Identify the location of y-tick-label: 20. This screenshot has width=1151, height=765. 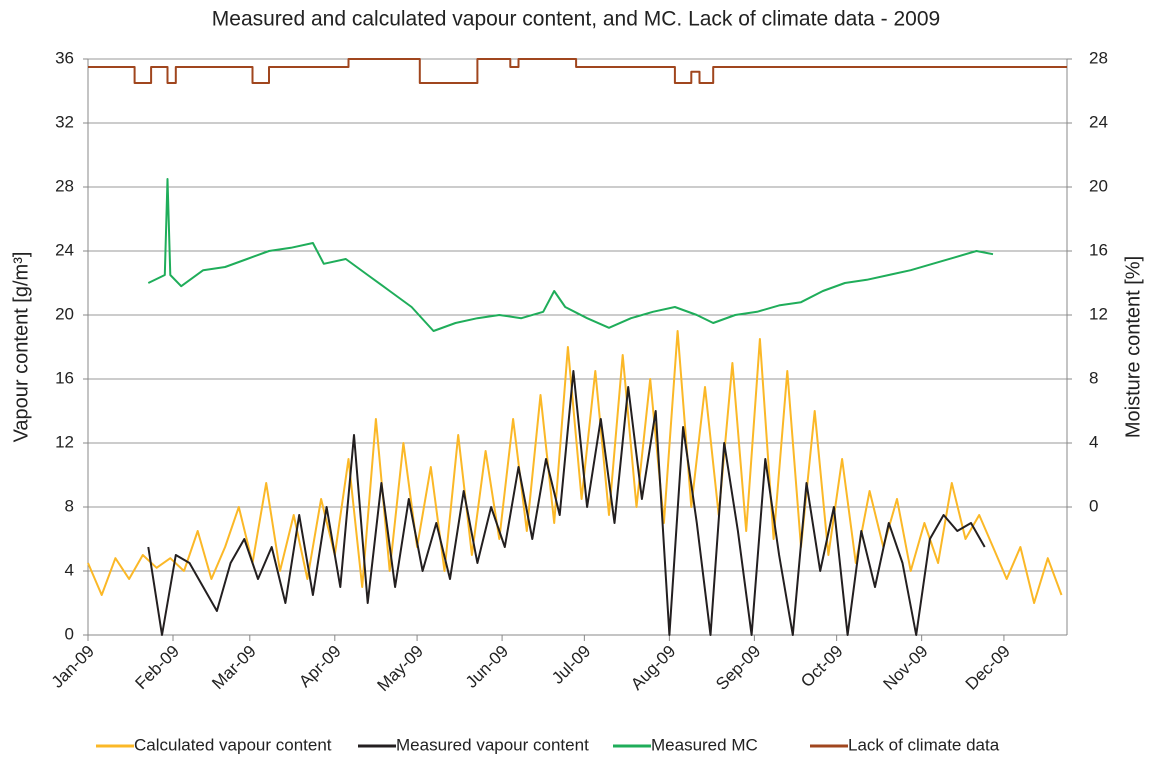
(64, 313).